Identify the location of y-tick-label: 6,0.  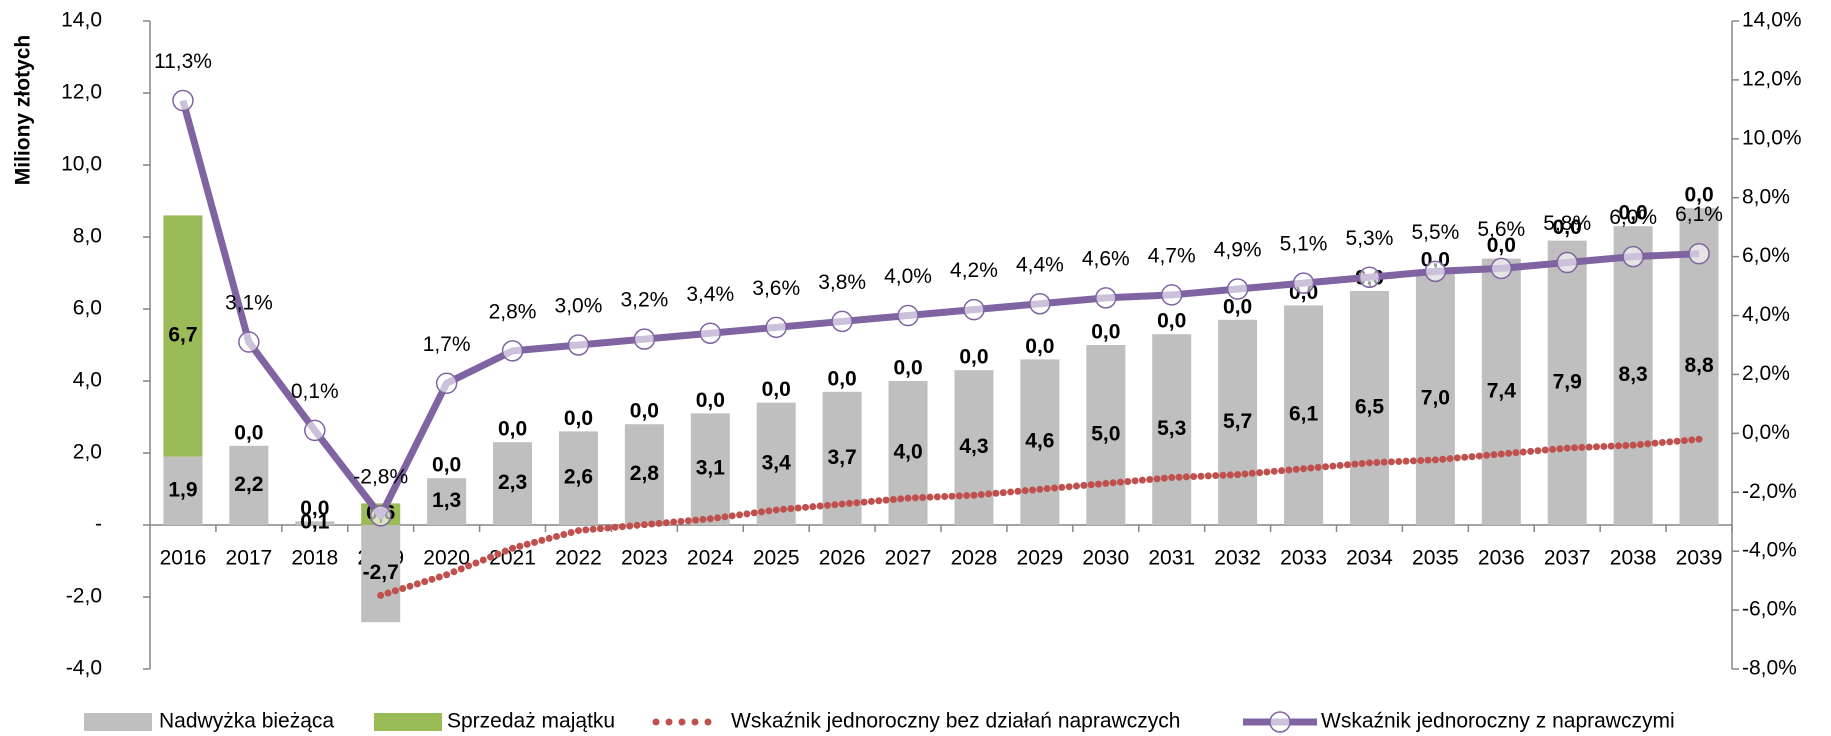
(87, 308).